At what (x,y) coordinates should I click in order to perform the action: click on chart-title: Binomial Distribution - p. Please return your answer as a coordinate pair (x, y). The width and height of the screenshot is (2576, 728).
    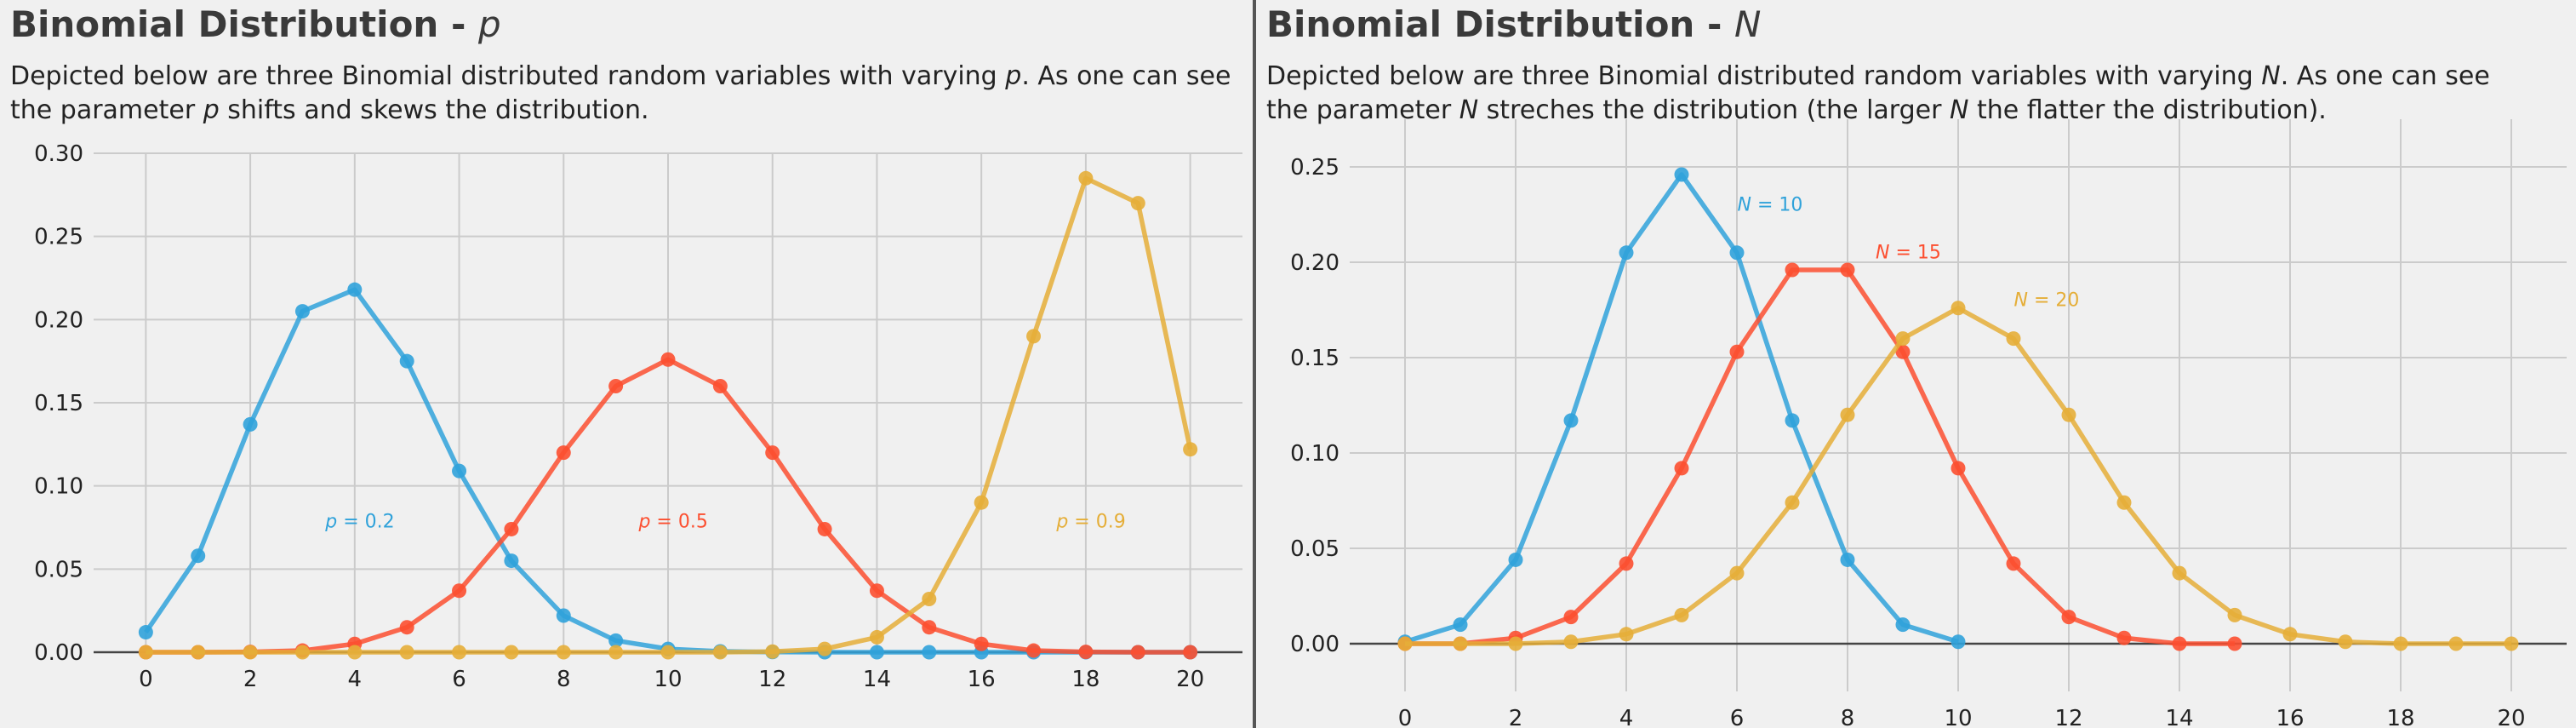
    Looking at the image, I should click on (255, 24).